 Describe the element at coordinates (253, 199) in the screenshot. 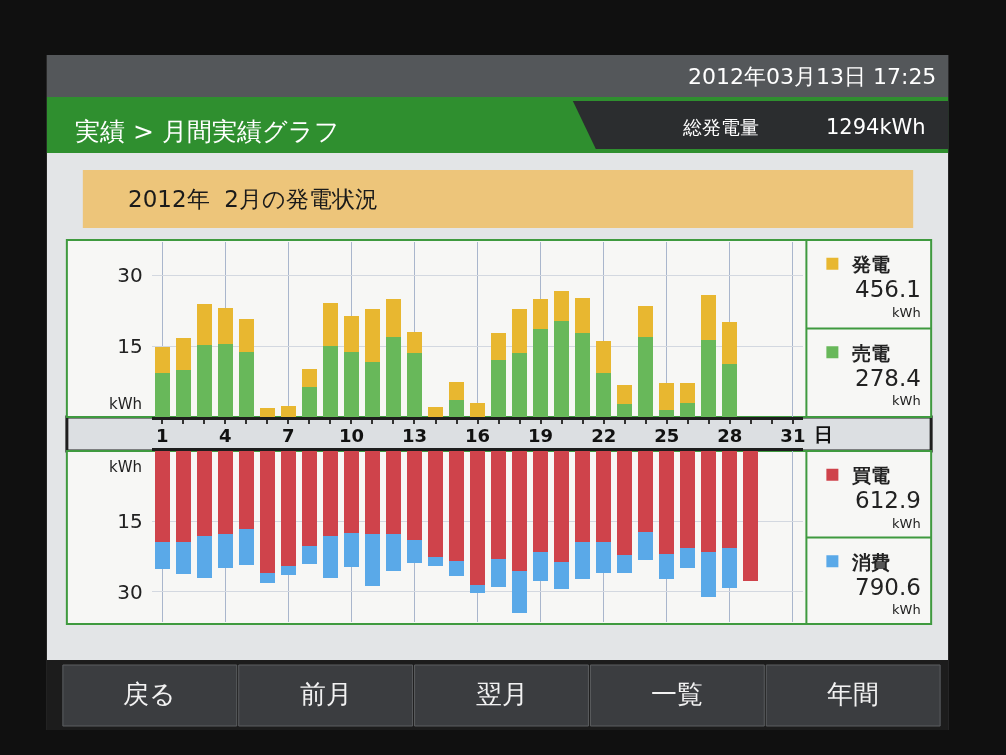

I see `chart-title: 2012年 2月の発電状況` at that location.